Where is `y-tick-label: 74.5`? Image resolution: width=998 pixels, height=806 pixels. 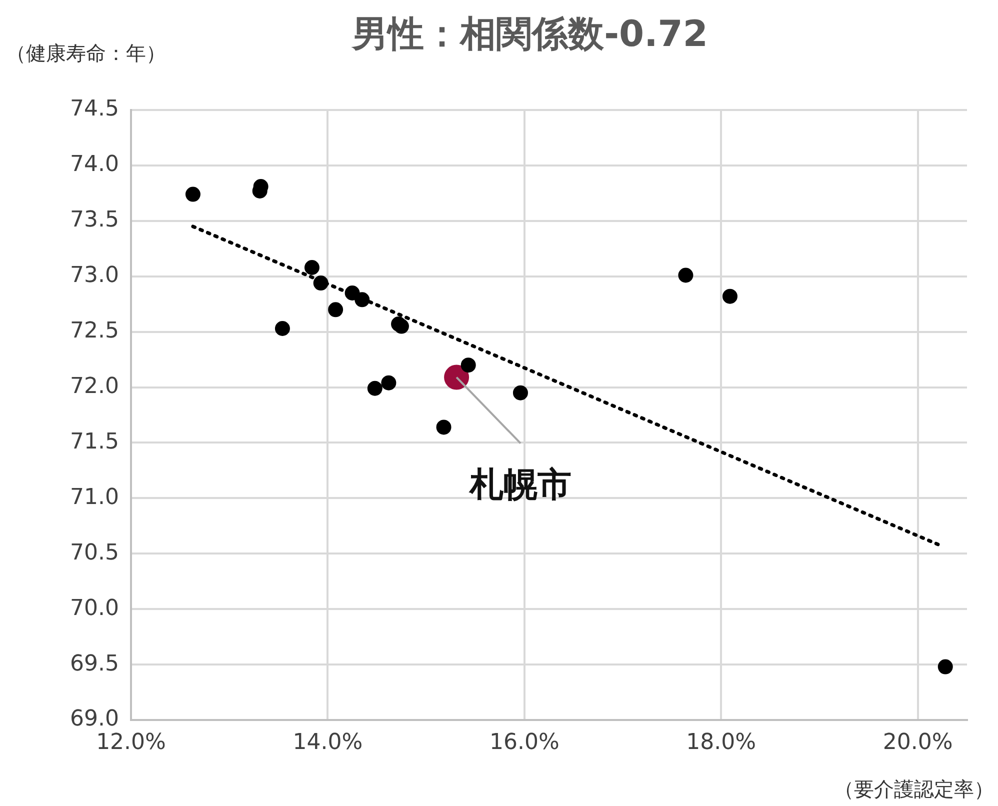 y-tick-label: 74.5 is located at coordinates (94, 109).